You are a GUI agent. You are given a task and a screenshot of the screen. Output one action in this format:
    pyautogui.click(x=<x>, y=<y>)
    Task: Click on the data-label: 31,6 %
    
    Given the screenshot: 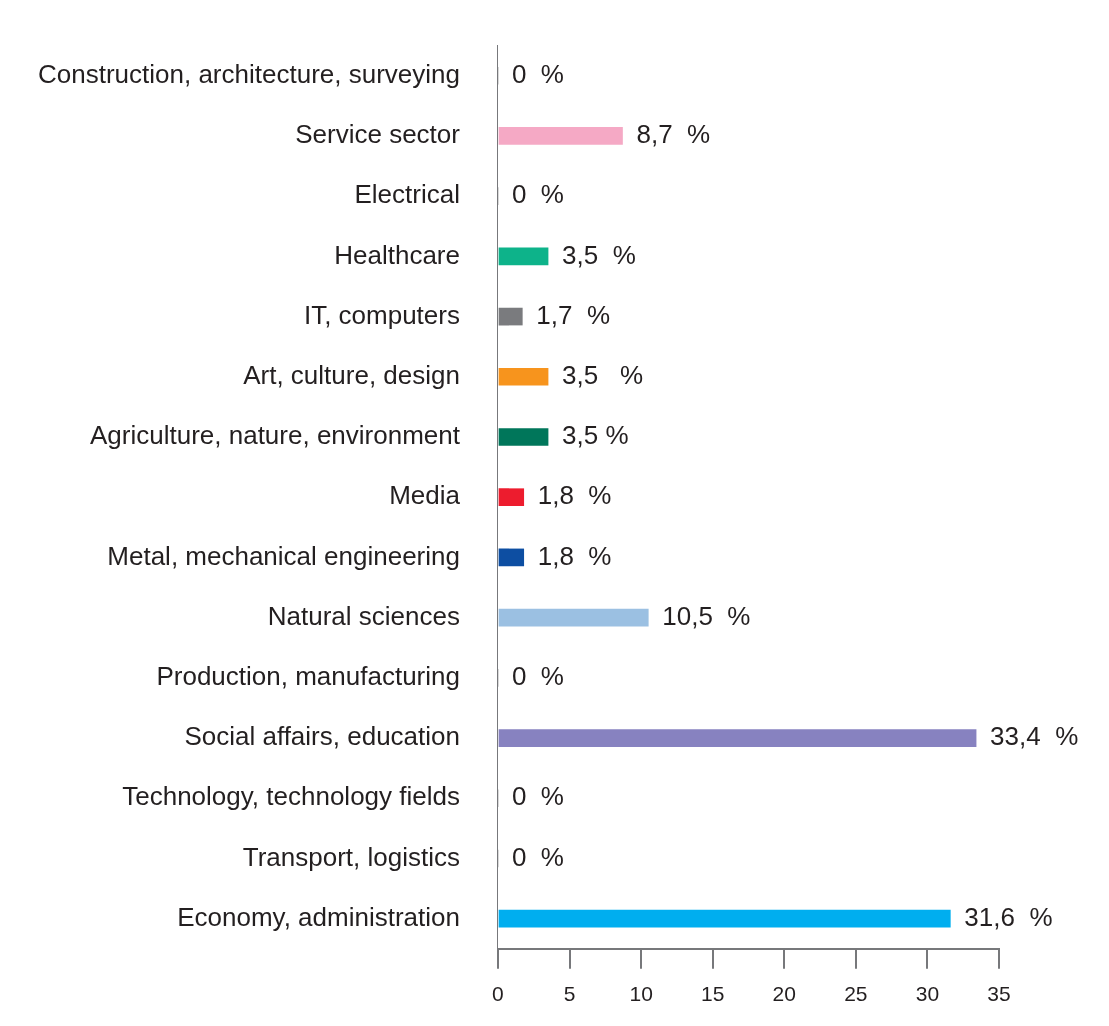 What is the action you would take?
    pyautogui.click(x=1008, y=916)
    